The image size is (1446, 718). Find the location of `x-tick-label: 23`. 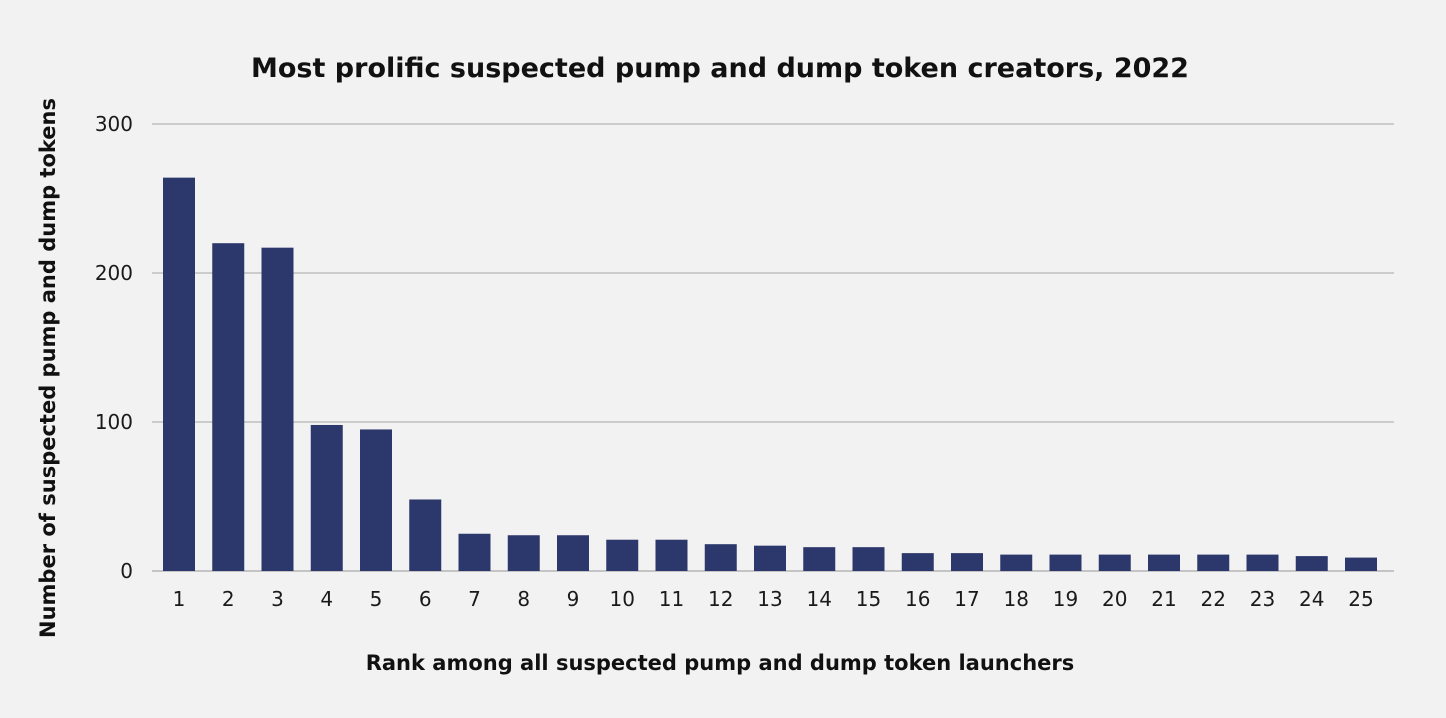

x-tick-label: 23 is located at coordinates (1262, 599).